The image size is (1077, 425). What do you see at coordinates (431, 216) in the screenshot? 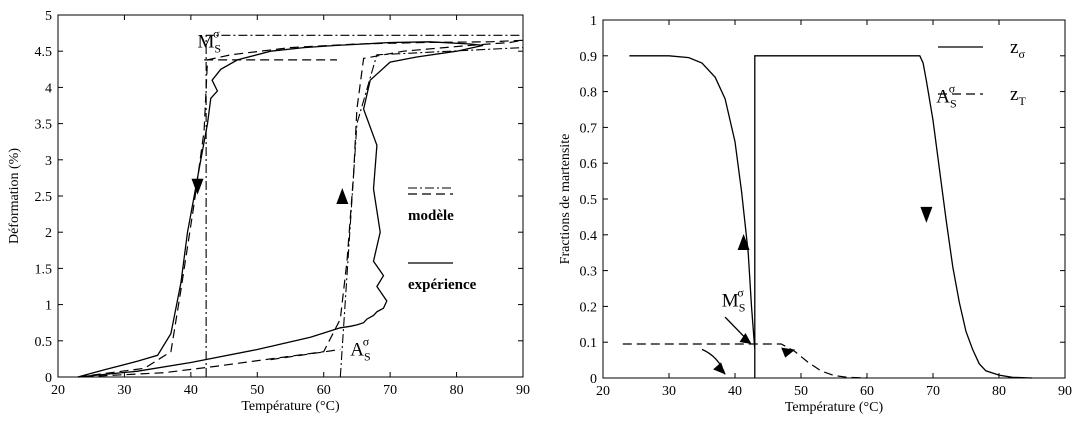
I see `legend-label-model: modèle` at bounding box center [431, 216].